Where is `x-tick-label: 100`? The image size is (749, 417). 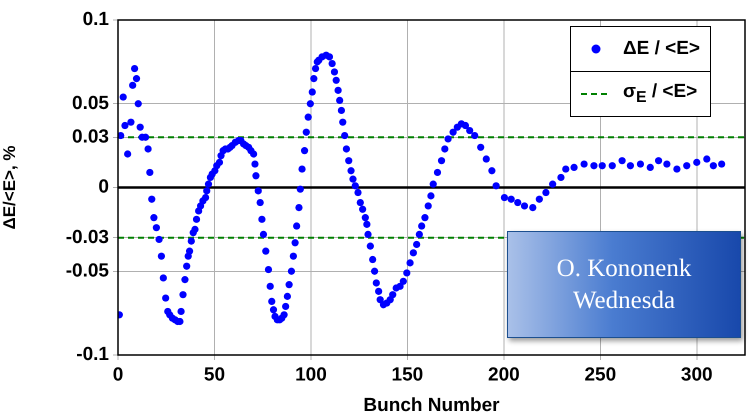 x-tick-label: 100 is located at coordinates (311, 375).